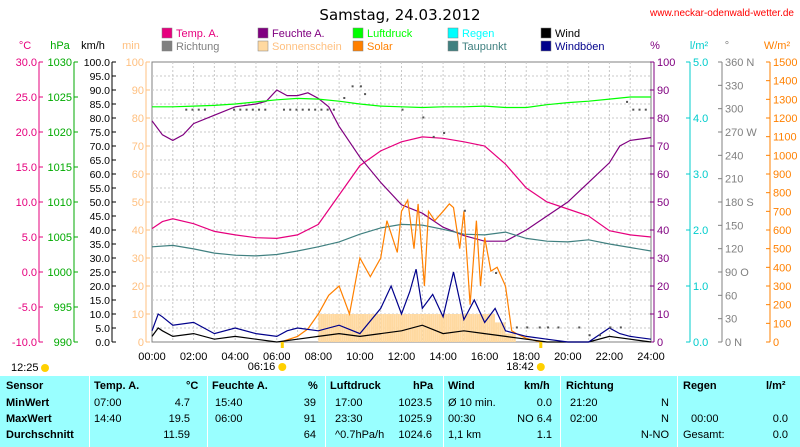 This screenshot has height=447, width=800. Describe the element at coordinates (663, 259) in the screenshot. I see `humidity-axis-tick-label: 30` at that location.